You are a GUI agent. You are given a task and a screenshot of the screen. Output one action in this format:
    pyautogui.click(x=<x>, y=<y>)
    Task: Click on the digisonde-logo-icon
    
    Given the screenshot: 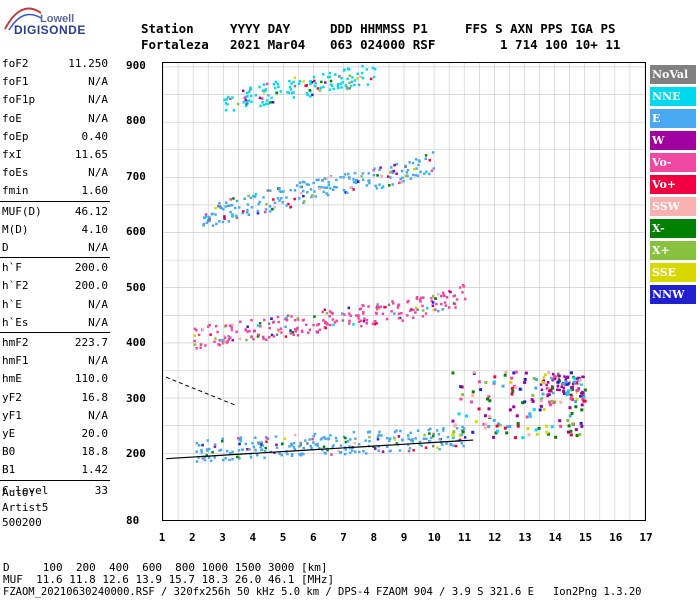 What is the action you would take?
    pyautogui.click(x=23, y=19)
    